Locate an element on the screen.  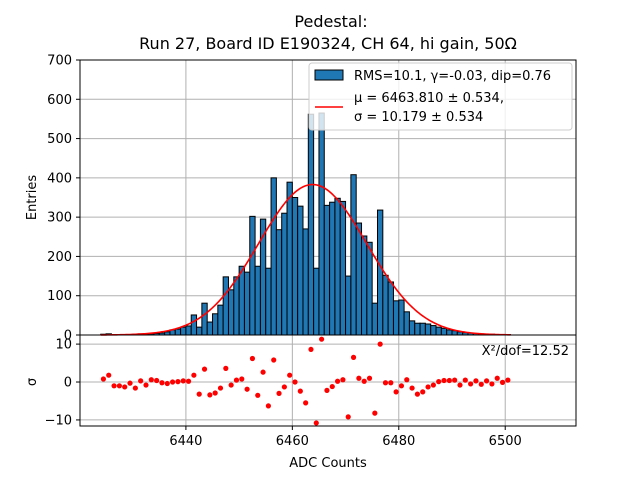
main-y-tick-label: 700 is located at coordinates (59, 61).